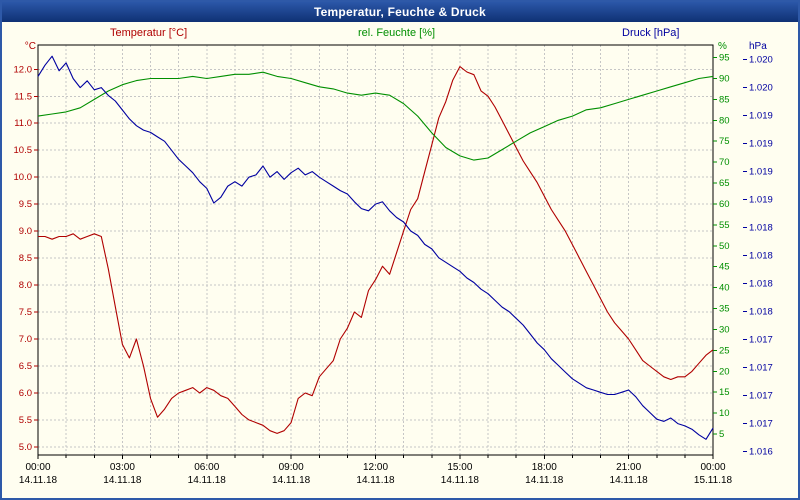  Describe the element at coordinates (722, 46) in the screenshot. I see `humidity-unit-label: %` at that location.